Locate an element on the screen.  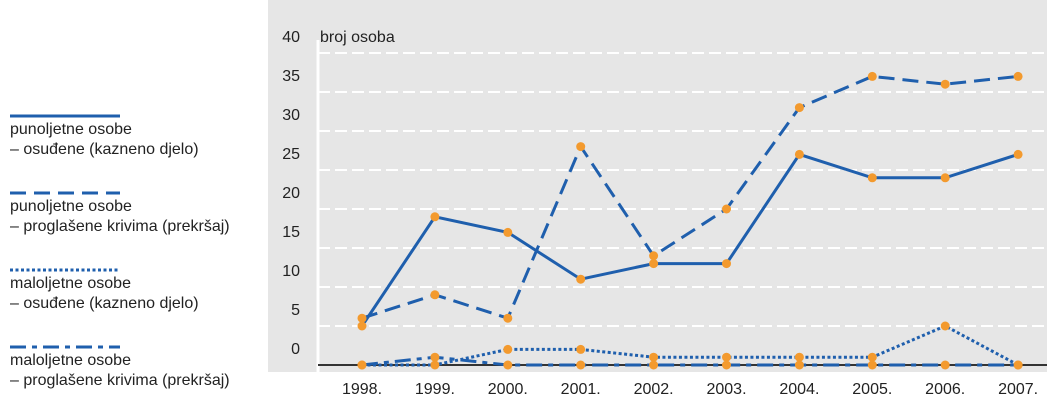
x-tick-label: 2007. is located at coordinates (1018, 389).